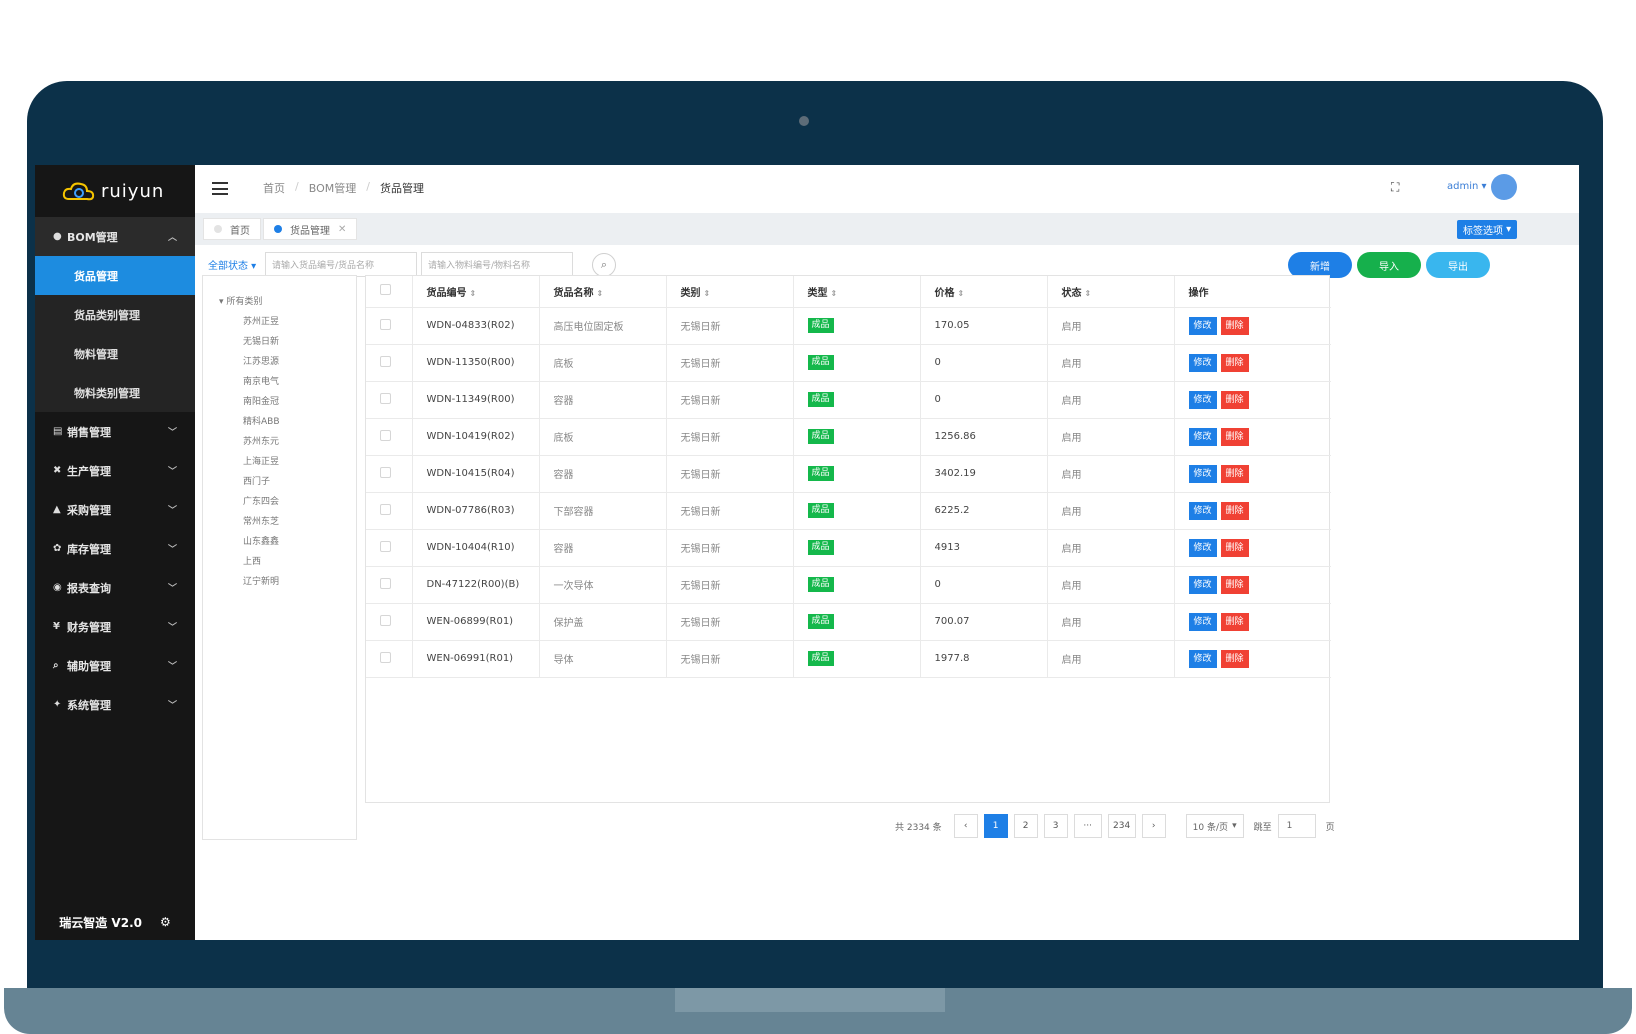 The image size is (1636, 1034). What do you see at coordinates (730, 292) in the screenshot?
I see `col-category: 类别 ⇕` at bounding box center [730, 292].